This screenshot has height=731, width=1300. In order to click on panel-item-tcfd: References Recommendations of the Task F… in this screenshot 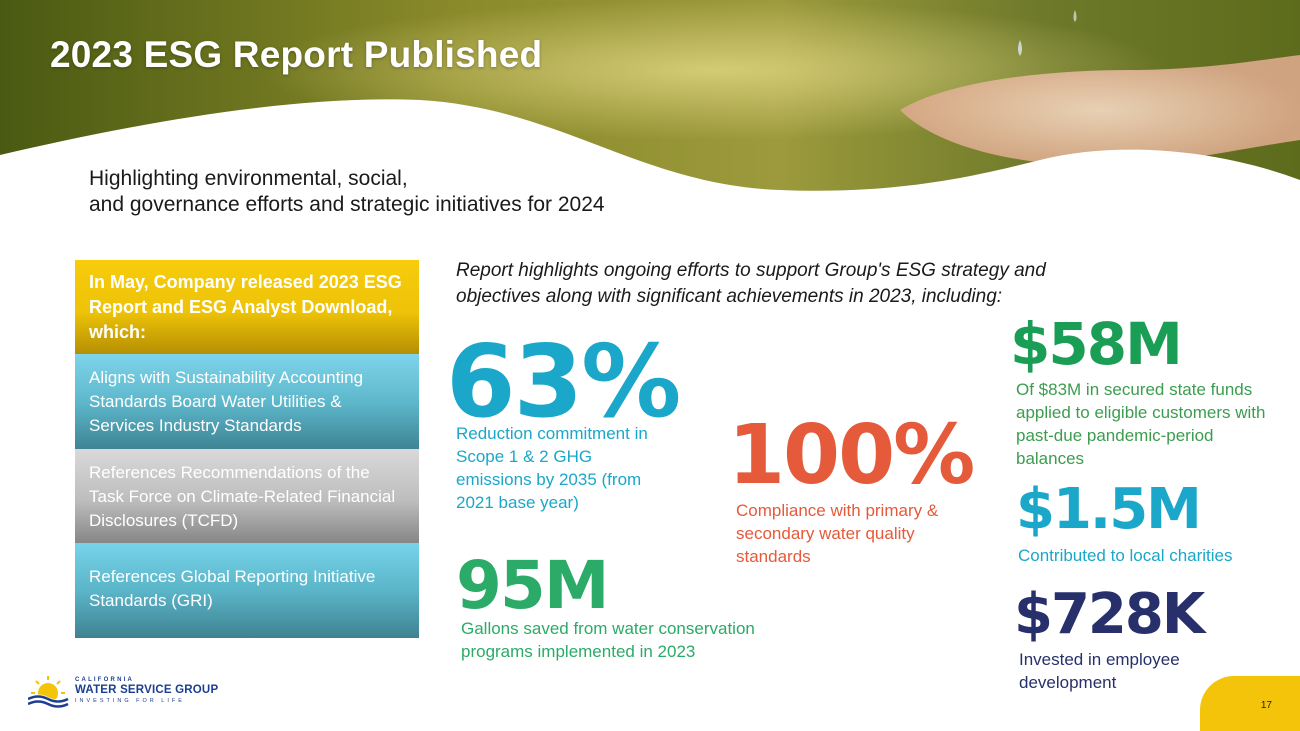, I will do `click(247, 496)`.